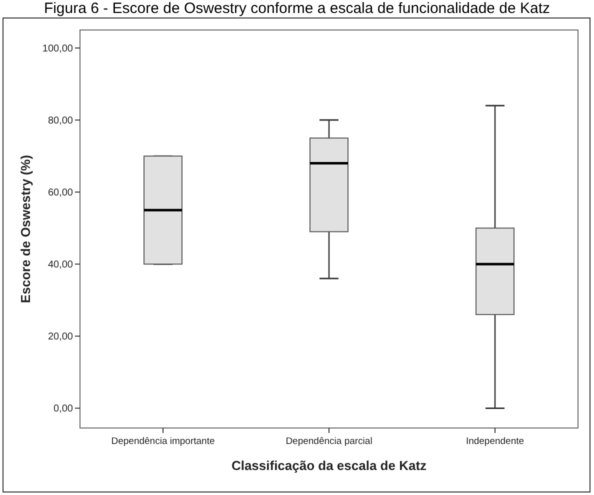 This screenshot has height=495, width=594. What do you see at coordinates (61, 193) in the screenshot?
I see `y-tick-label: 60,00` at bounding box center [61, 193].